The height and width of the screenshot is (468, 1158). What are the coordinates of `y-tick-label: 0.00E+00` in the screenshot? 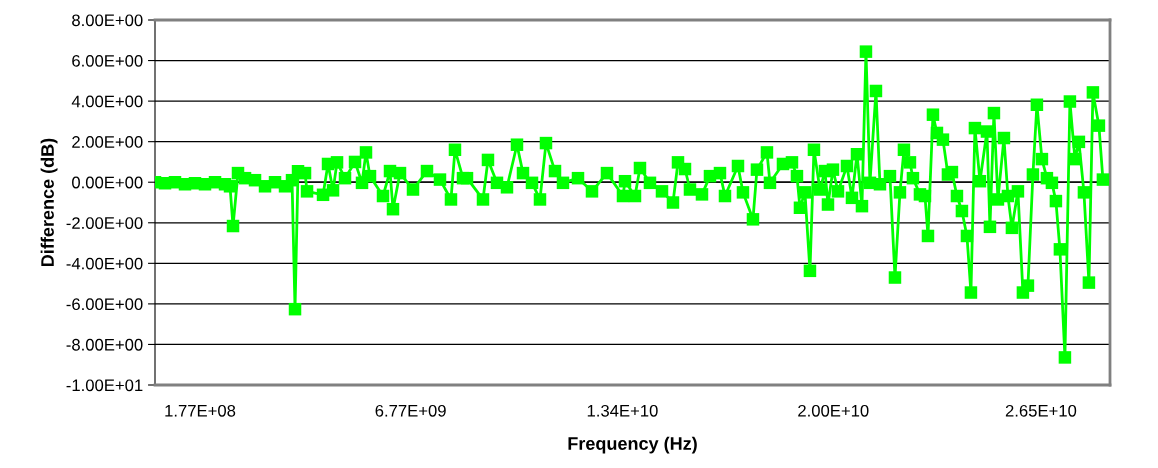 It's located at (107, 182).